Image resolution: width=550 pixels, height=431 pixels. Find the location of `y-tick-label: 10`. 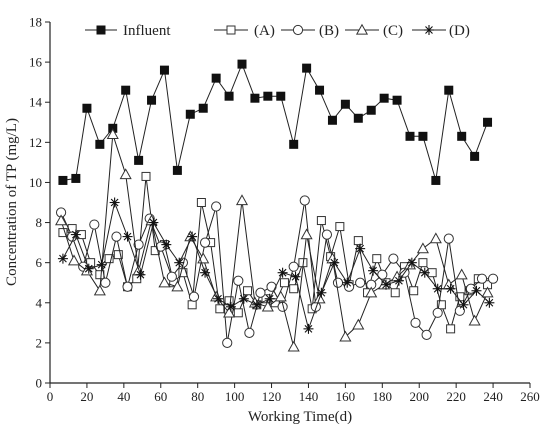

y-tick-label: 10 is located at coordinates (35, 182).